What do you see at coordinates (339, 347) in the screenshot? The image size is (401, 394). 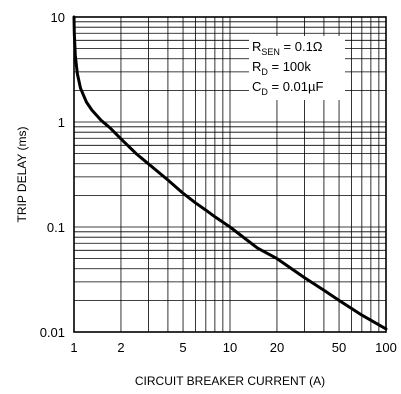 I see `x-tick-label: 50` at bounding box center [339, 347].